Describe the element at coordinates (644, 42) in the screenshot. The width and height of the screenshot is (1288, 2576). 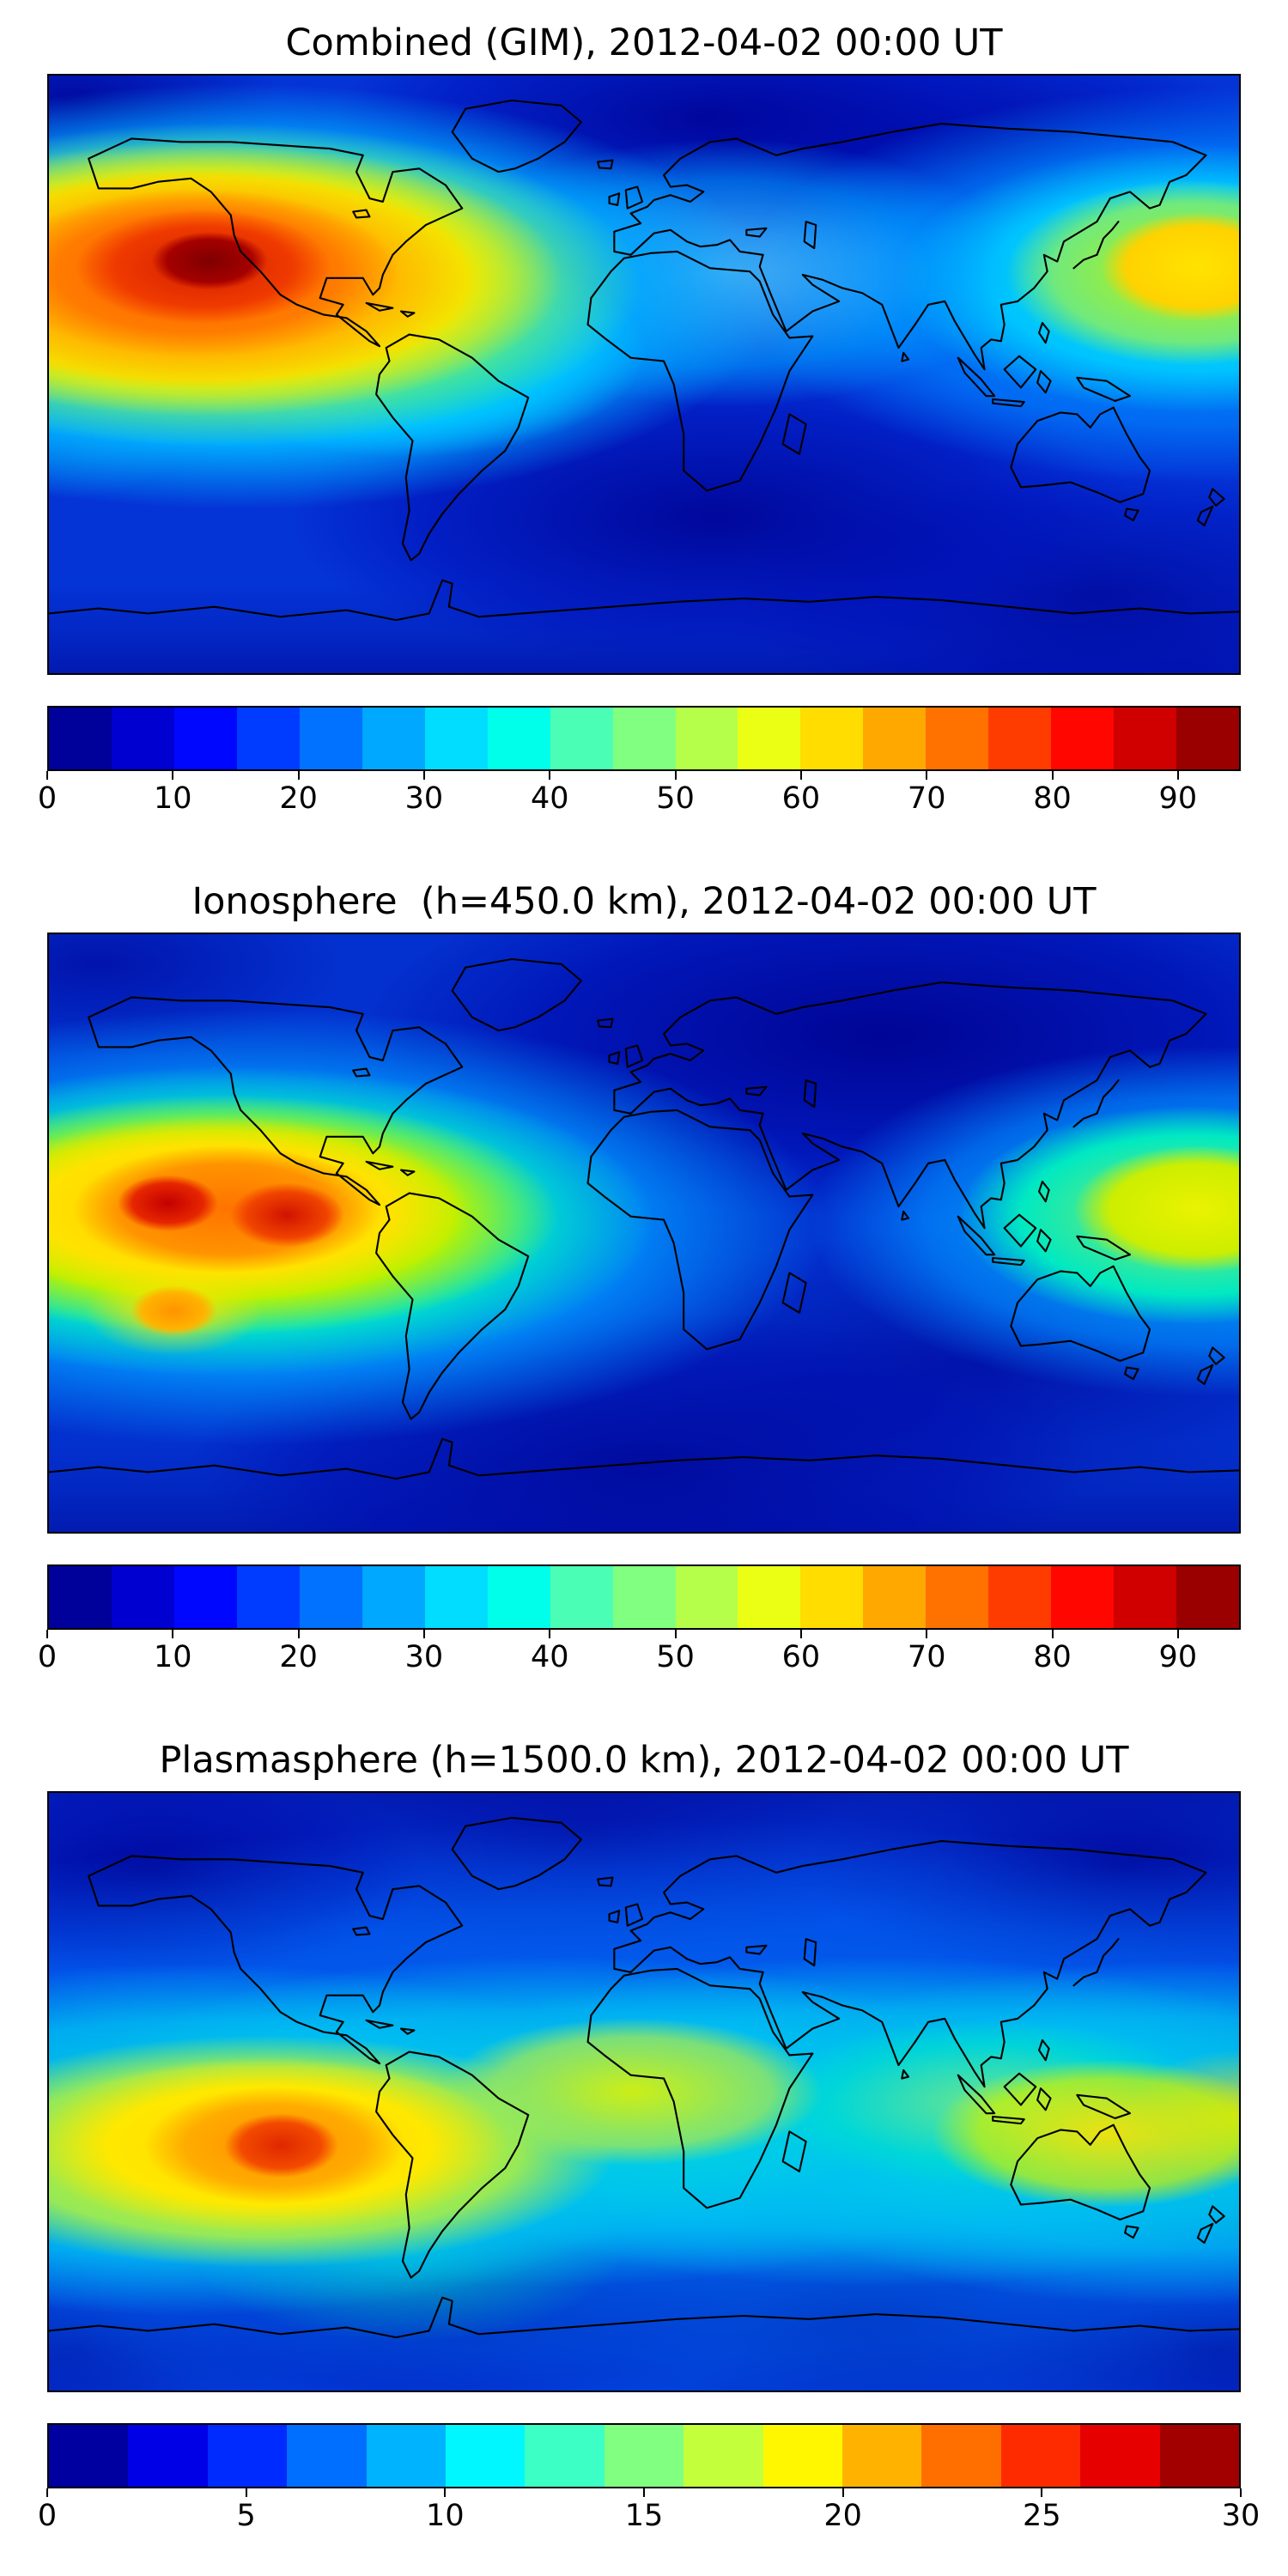
I see `panel-title: Combined (GIM), 2012-04-02 00:00 UT` at that location.